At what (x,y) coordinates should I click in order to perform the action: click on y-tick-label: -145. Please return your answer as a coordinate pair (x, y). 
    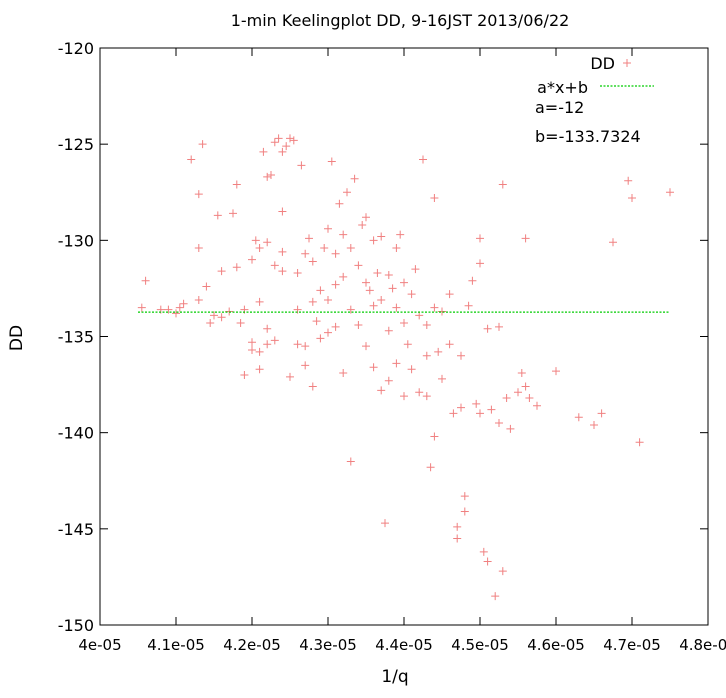
    Looking at the image, I should click on (76, 529).